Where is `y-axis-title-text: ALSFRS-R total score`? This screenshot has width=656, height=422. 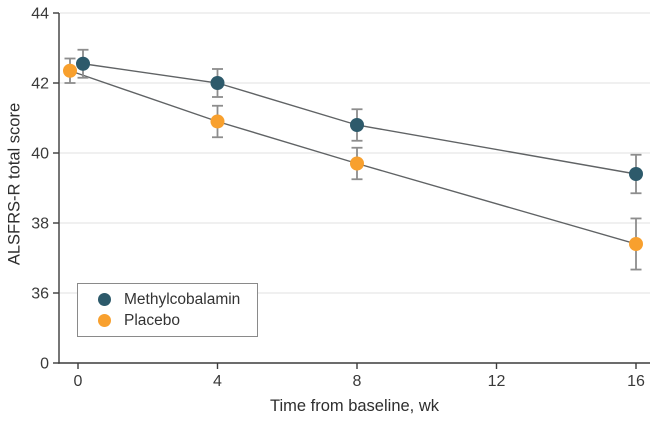
y-axis-title-text: ALSFRS-R total score is located at coordinates (14, 184).